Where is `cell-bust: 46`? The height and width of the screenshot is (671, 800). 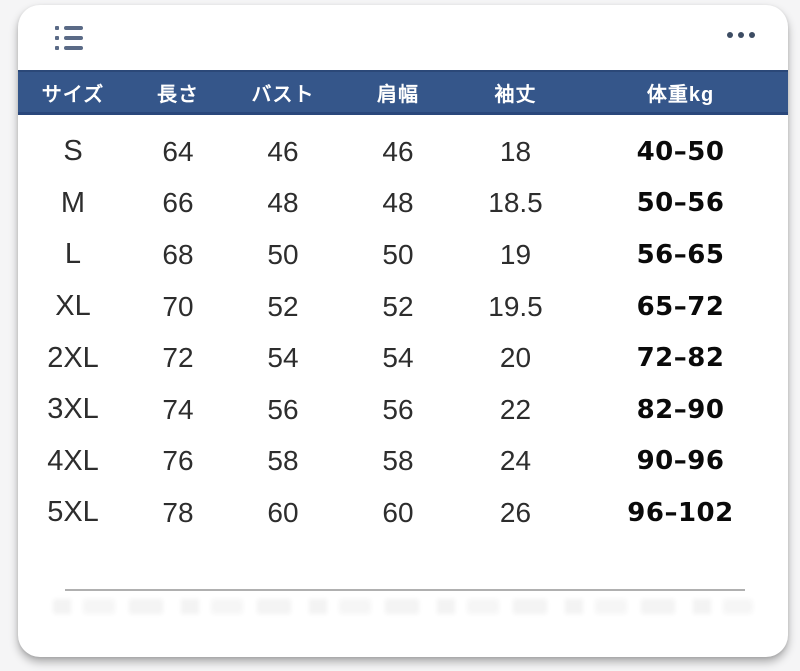 cell-bust: 46 is located at coordinates (283, 151).